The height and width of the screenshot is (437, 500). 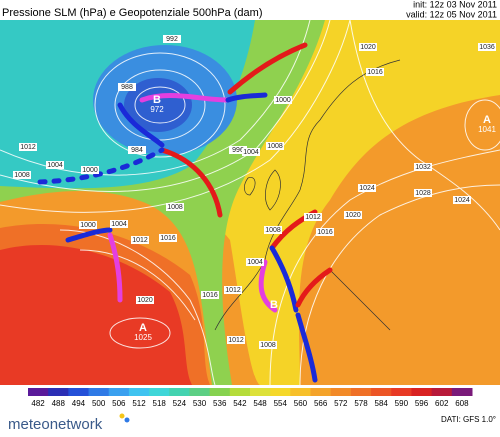 What do you see at coordinates (160, 403) in the screenshot?
I see `colorbar-label: 518` at bounding box center [160, 403].